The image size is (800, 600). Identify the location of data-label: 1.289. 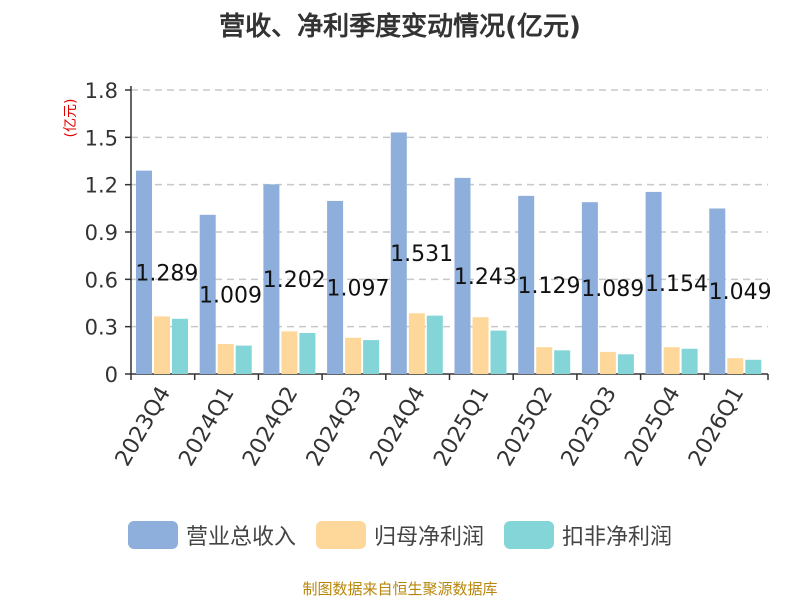
(166, 273).